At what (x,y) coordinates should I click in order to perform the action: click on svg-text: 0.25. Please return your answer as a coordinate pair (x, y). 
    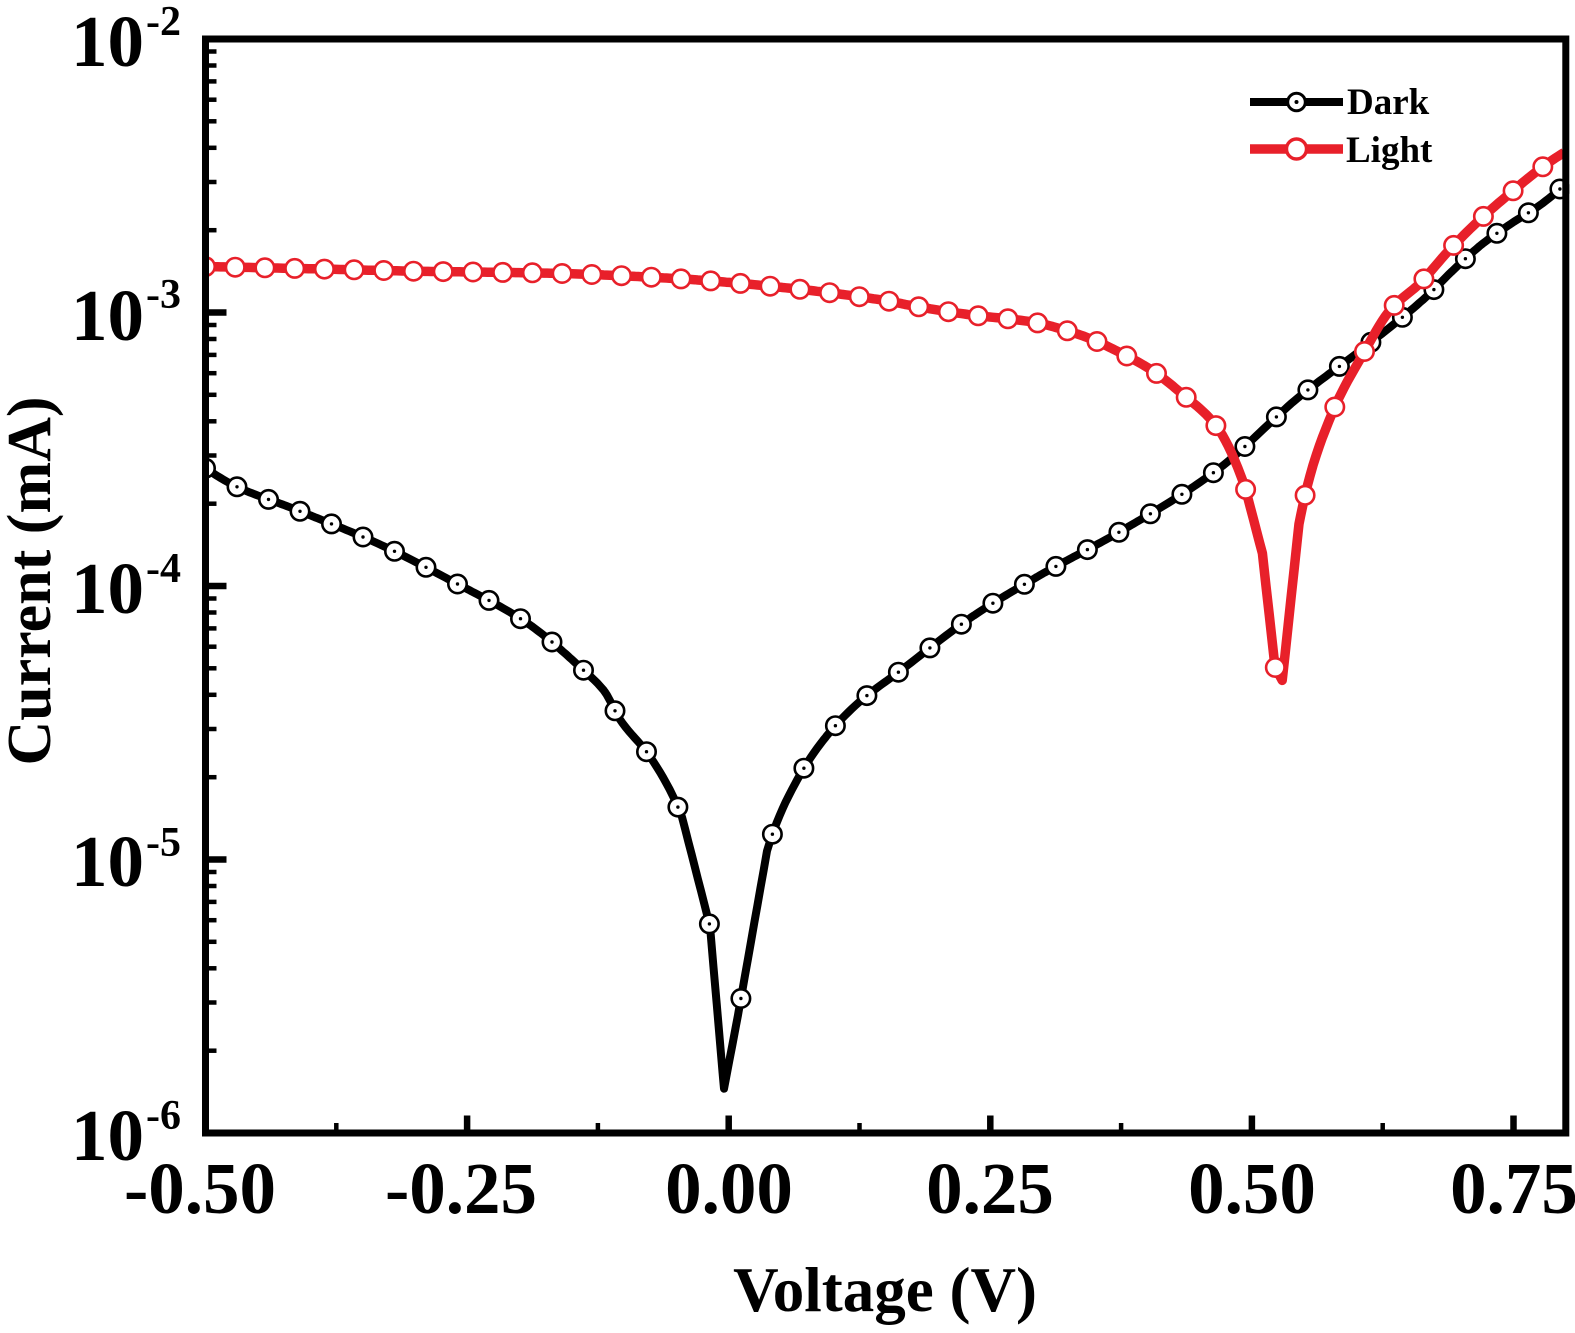
    Looking at the image, I should click on (990, 1188).